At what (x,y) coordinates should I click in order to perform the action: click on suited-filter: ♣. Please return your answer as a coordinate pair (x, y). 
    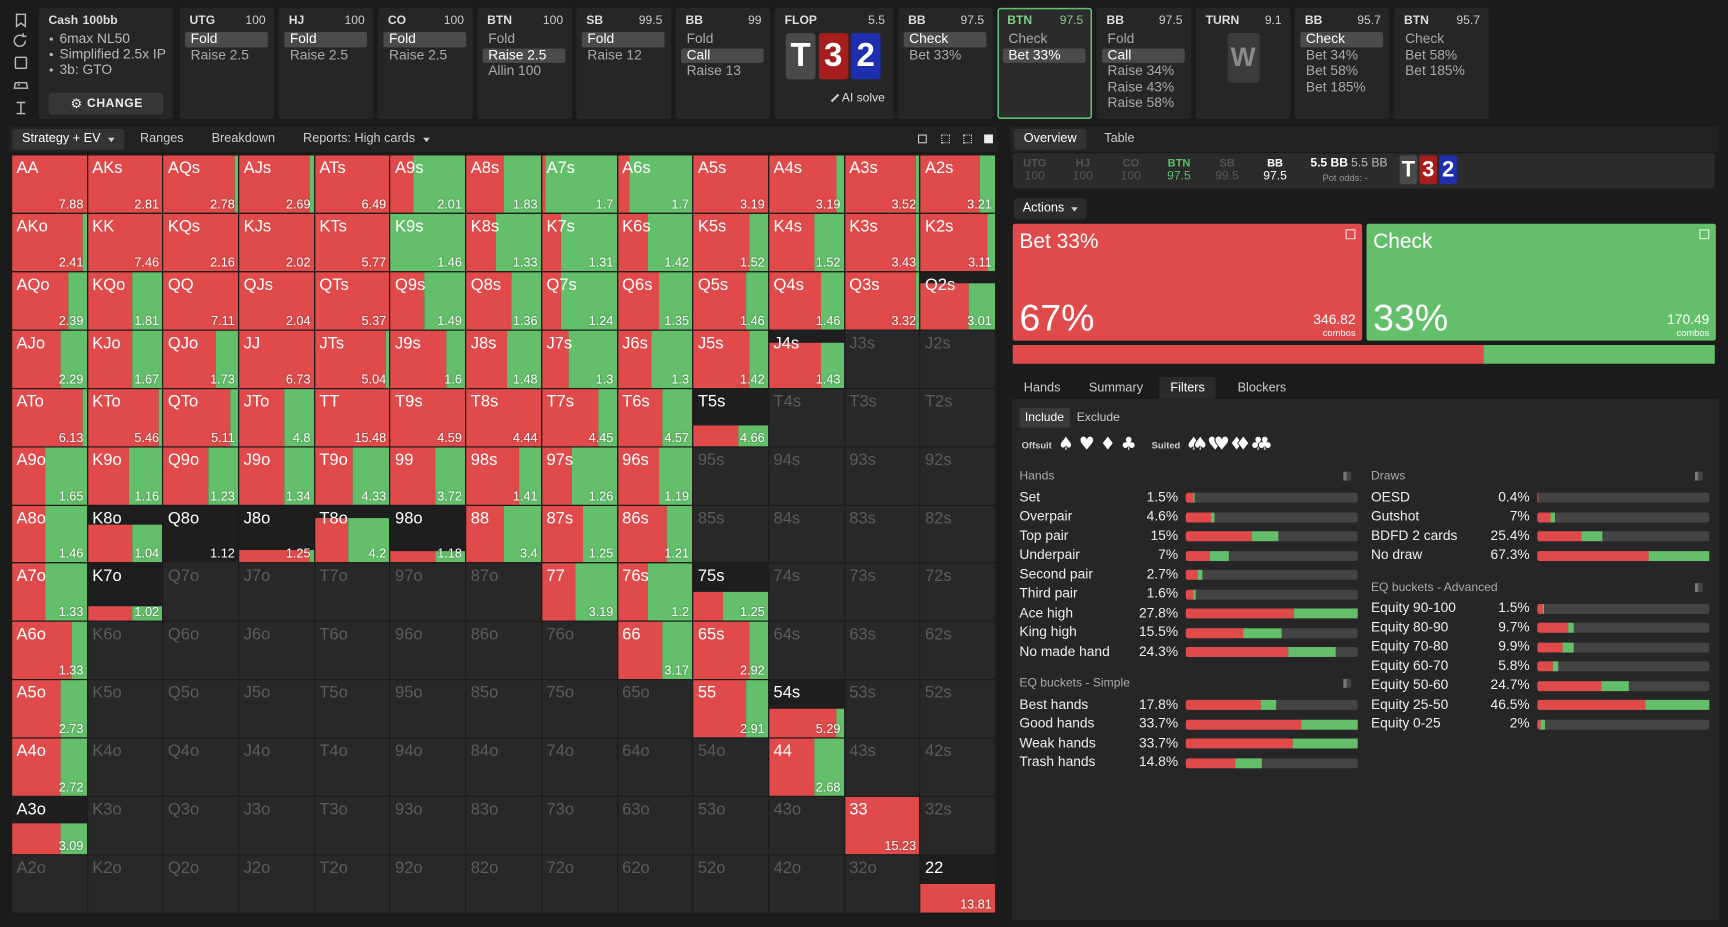
    Looking at the image, I should click on (1258, 444).